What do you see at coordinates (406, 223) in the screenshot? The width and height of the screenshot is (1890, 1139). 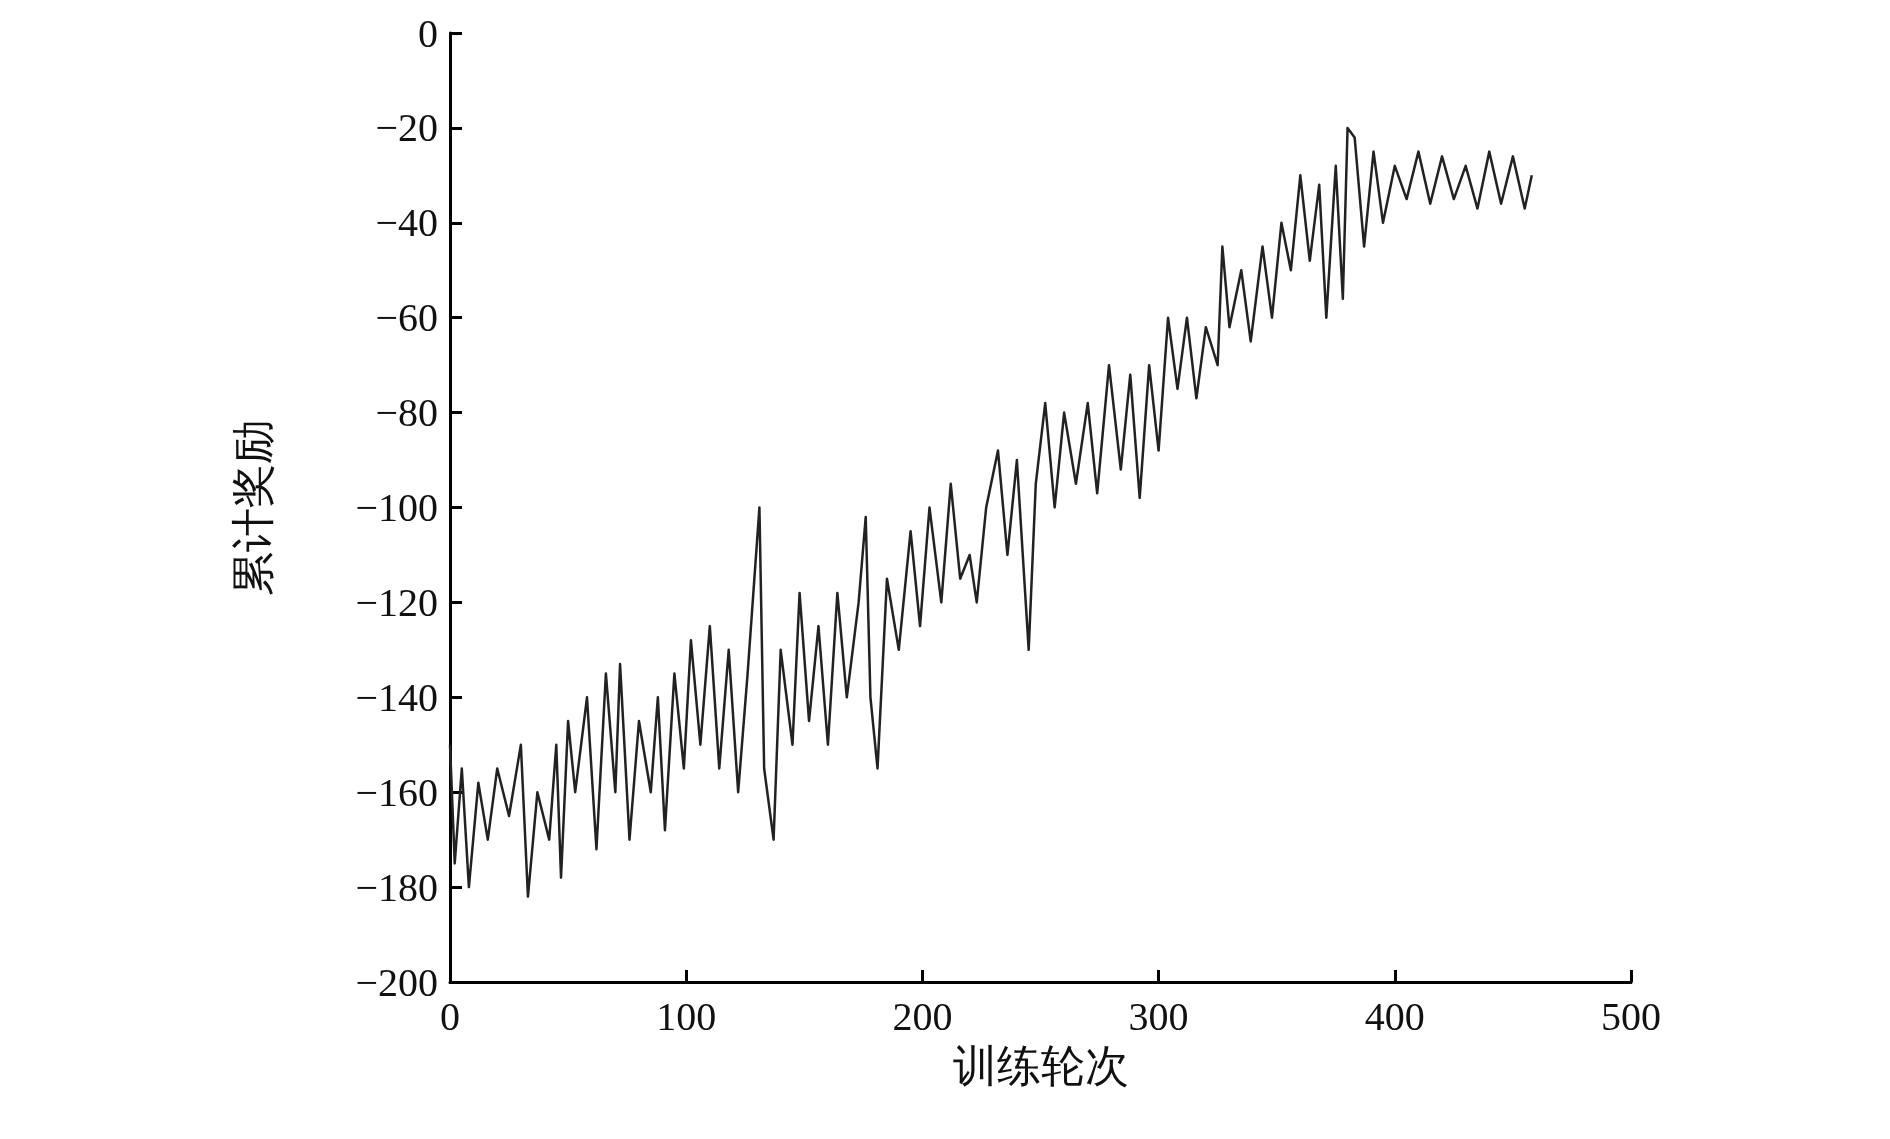 I see `y-tick-label: −40` at bounding box center [406, 223].